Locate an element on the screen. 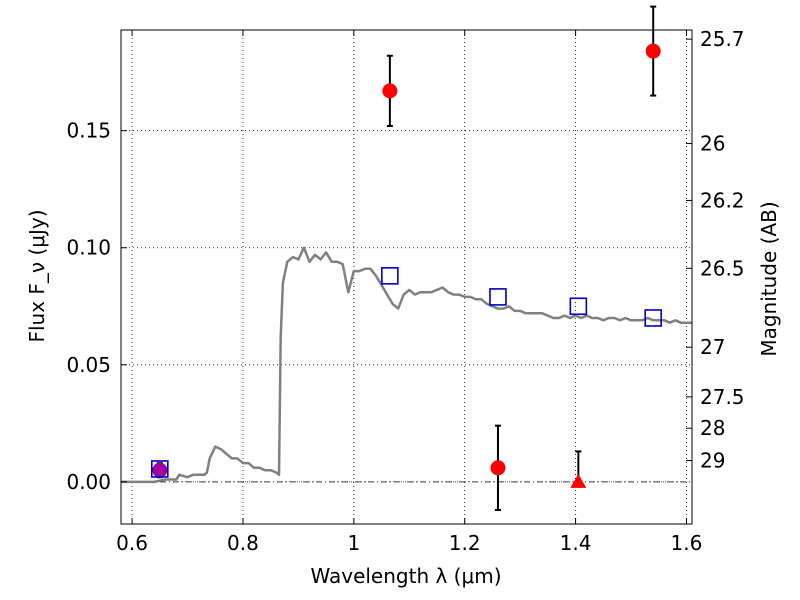 Image resolution: width=800 pixels, height=600 pixels. y2-tick-label: 25.7 is located at coordinates (722, 39).